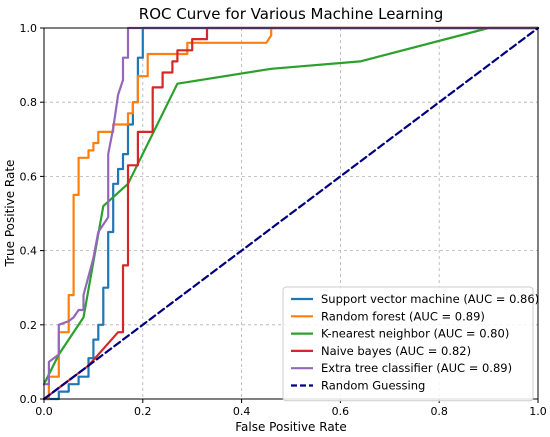  What do you see at coordinates (403, 316) in the screenshot?
I see `legend-entry: Random forest (AUC = 0.89)` at bounding box center [403, 316].